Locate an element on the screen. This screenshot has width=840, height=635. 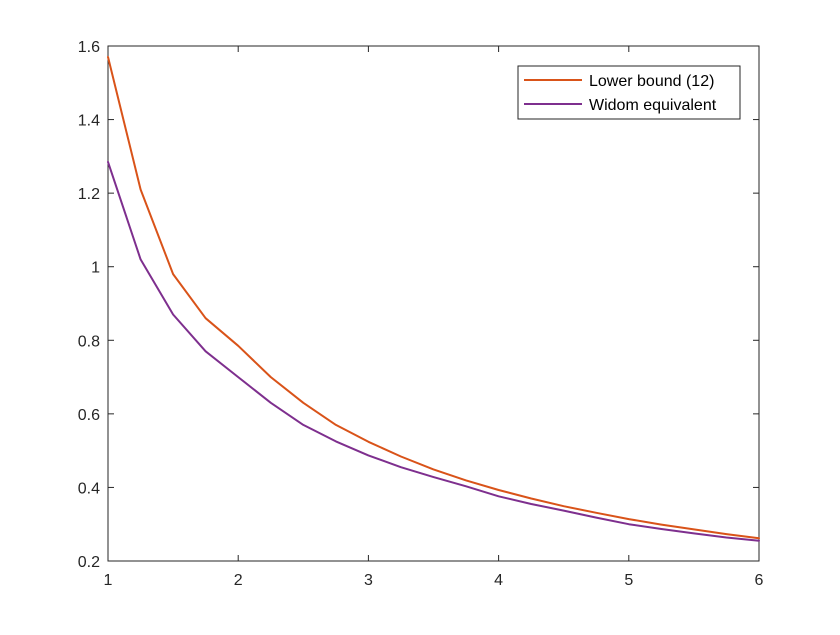
x-tick-label: 6 is located at coordinates (759, 580).